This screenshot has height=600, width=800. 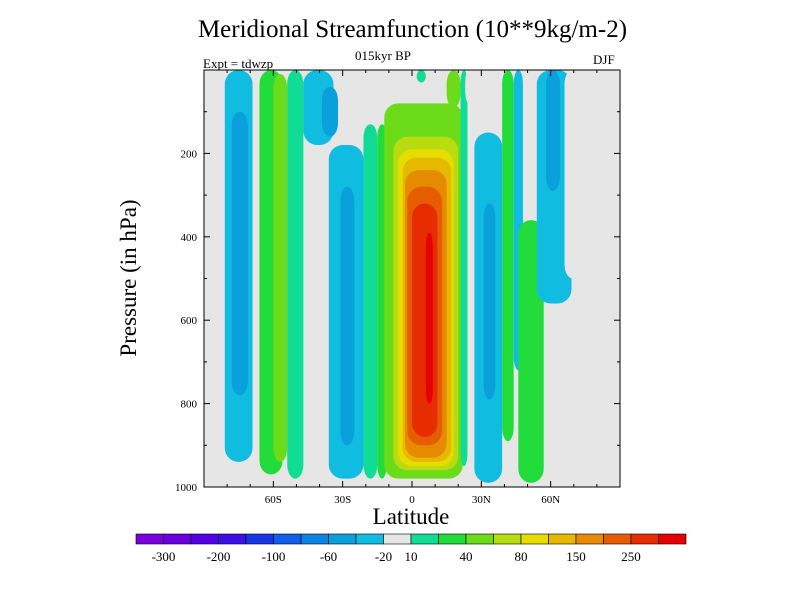 I want to click on colorbar-label: 40, so click(x=466, y=556).